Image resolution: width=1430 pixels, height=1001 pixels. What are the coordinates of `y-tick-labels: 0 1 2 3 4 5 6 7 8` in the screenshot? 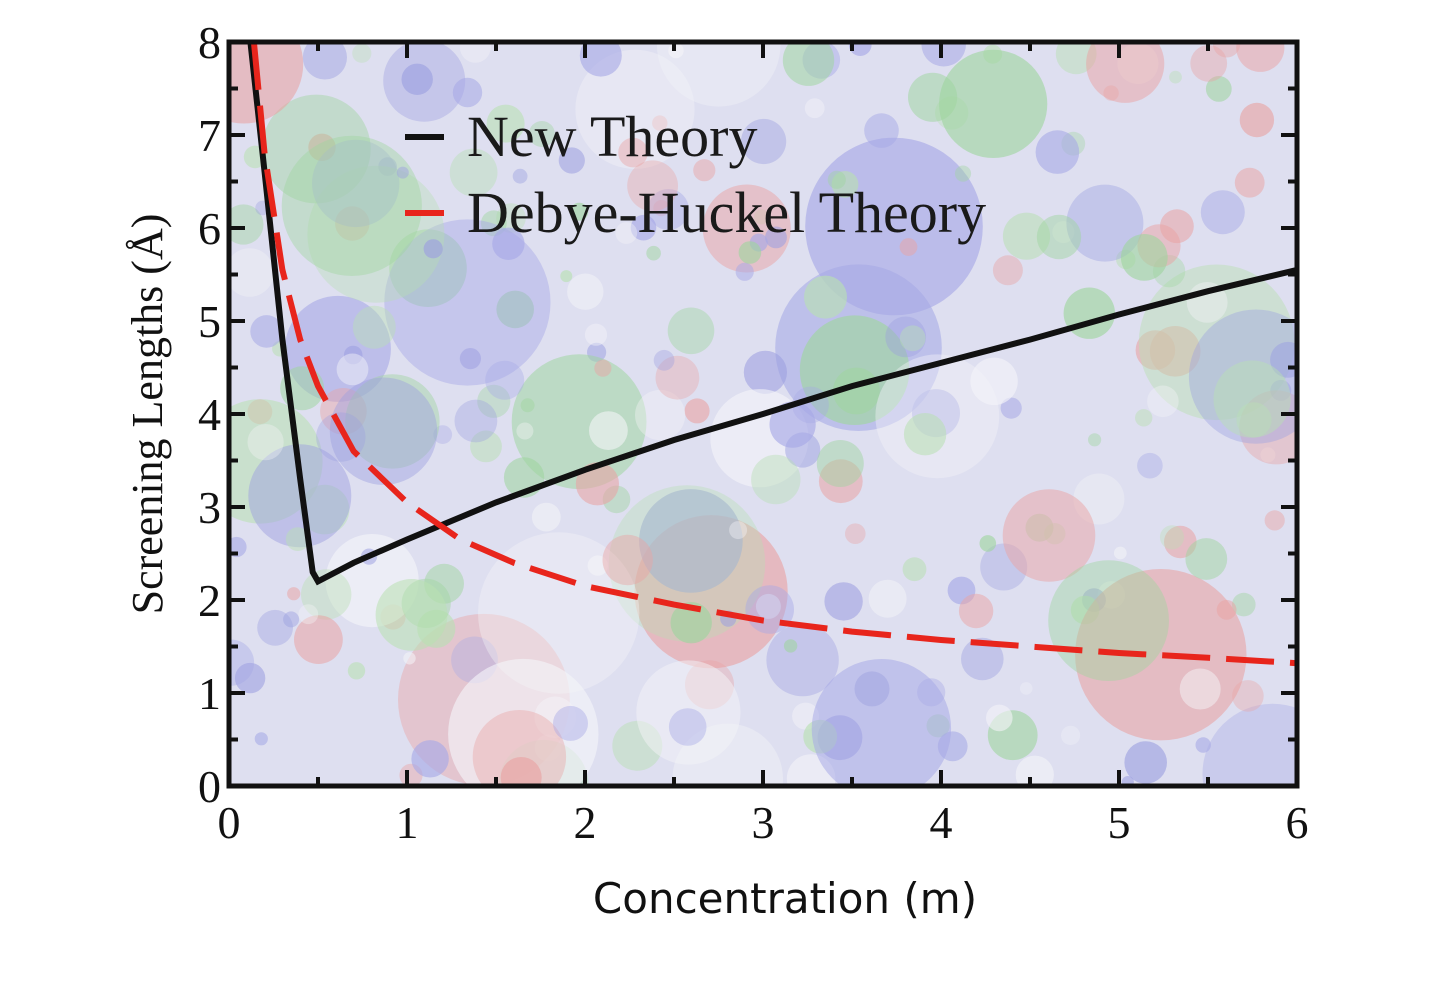 It's located at (209, 414).